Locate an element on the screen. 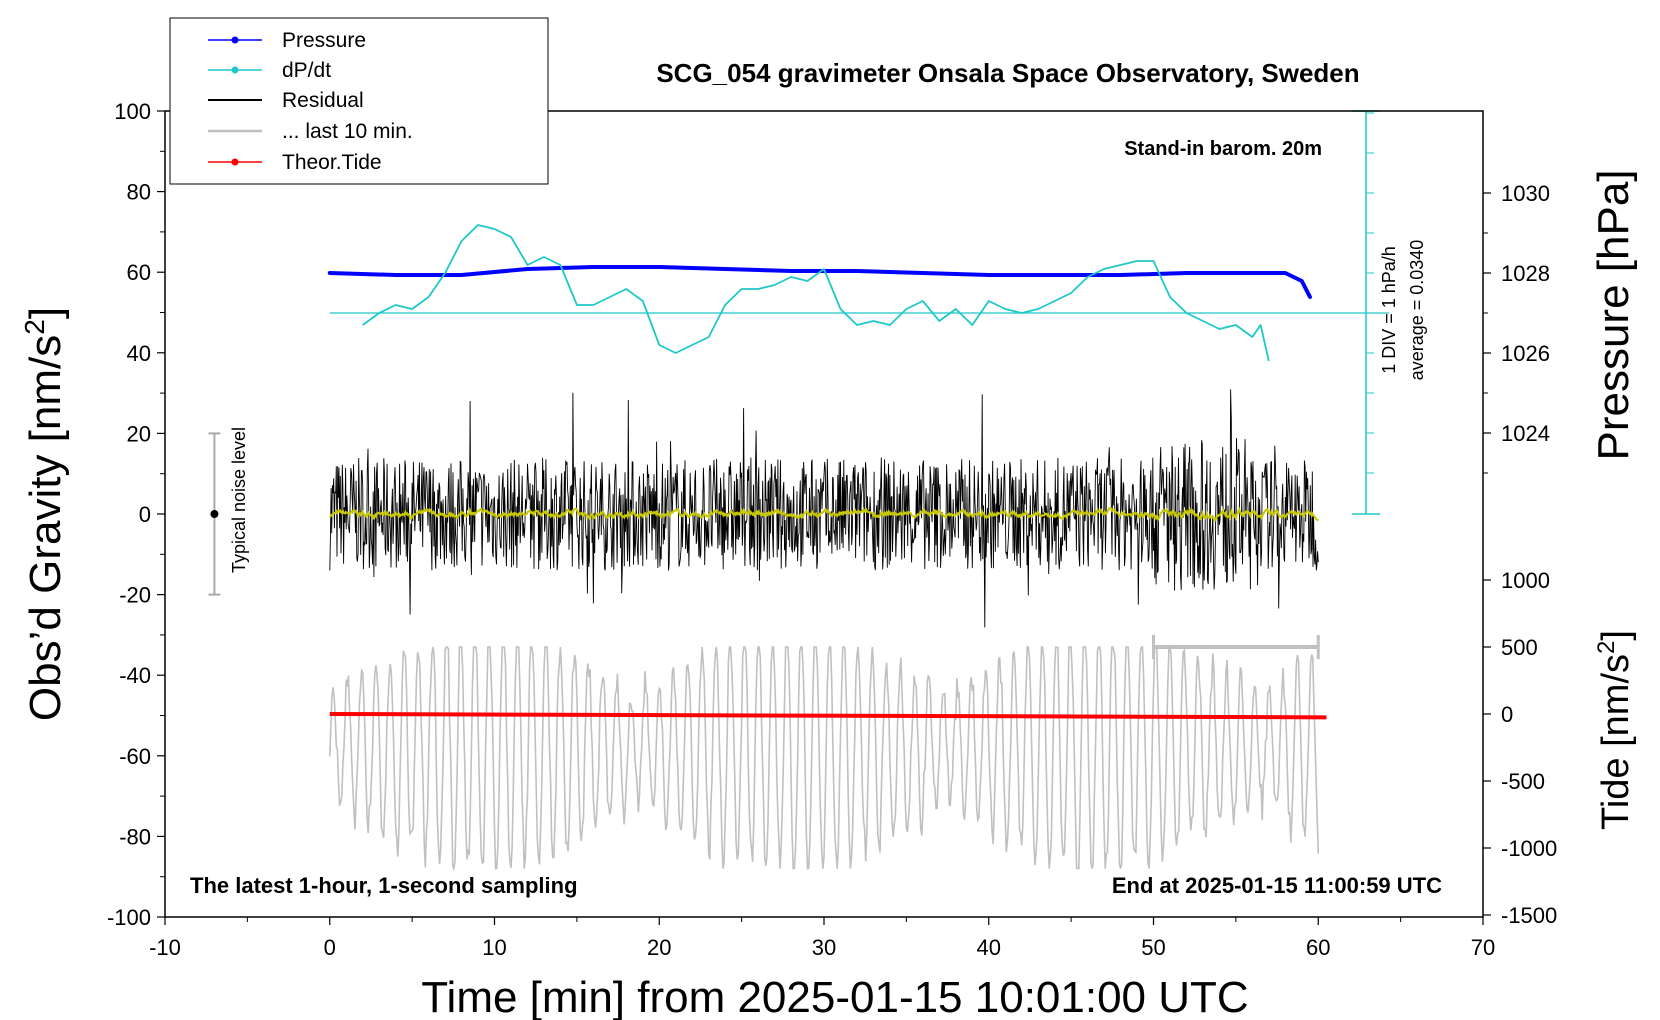 This screenshot has width=1660, height=1020. x-tick-label: 60 is located at coordinates (1318, 947).